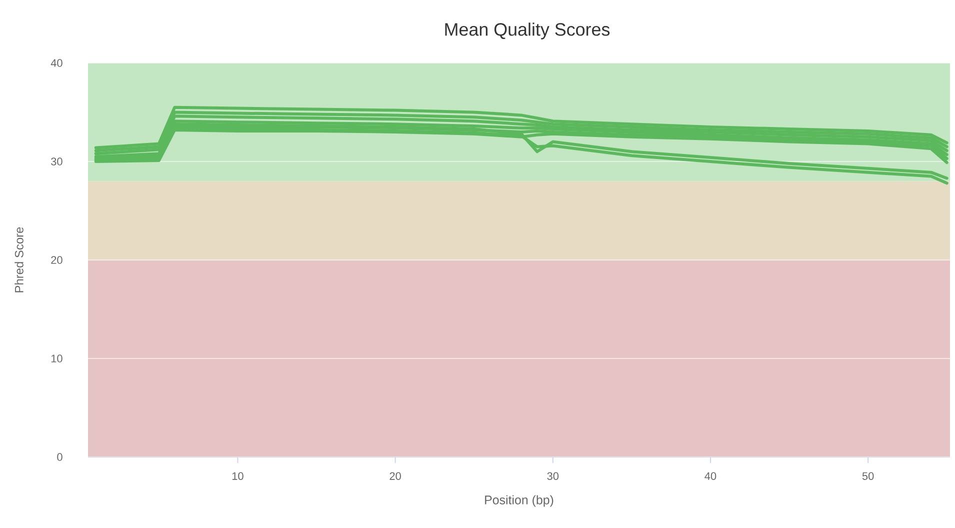 The height and width of the screenshot is (528, 955). Describe the element at coordinates (19, 259) in the screenshot. I see `y-axis-title: Phred Score` at that location.